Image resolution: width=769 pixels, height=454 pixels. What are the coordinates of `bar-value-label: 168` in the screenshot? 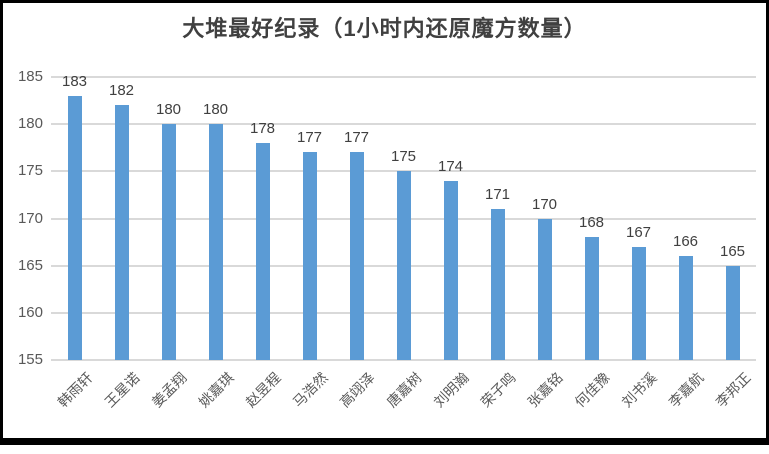 It's located at (591, 223).